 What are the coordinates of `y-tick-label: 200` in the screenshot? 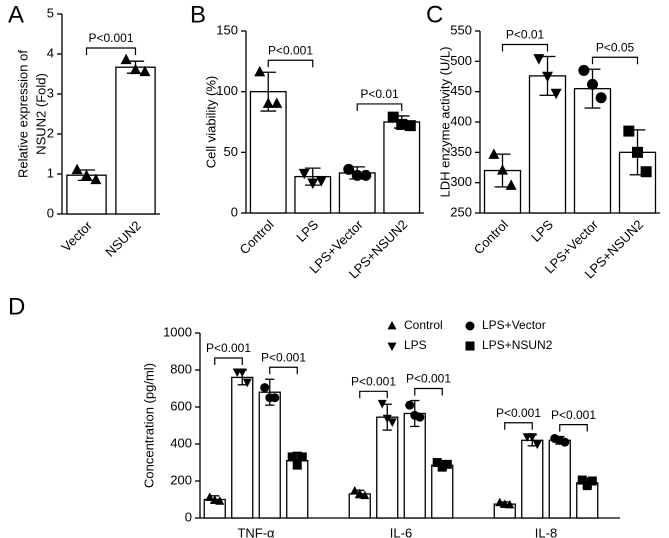 It's located at (181, 479).